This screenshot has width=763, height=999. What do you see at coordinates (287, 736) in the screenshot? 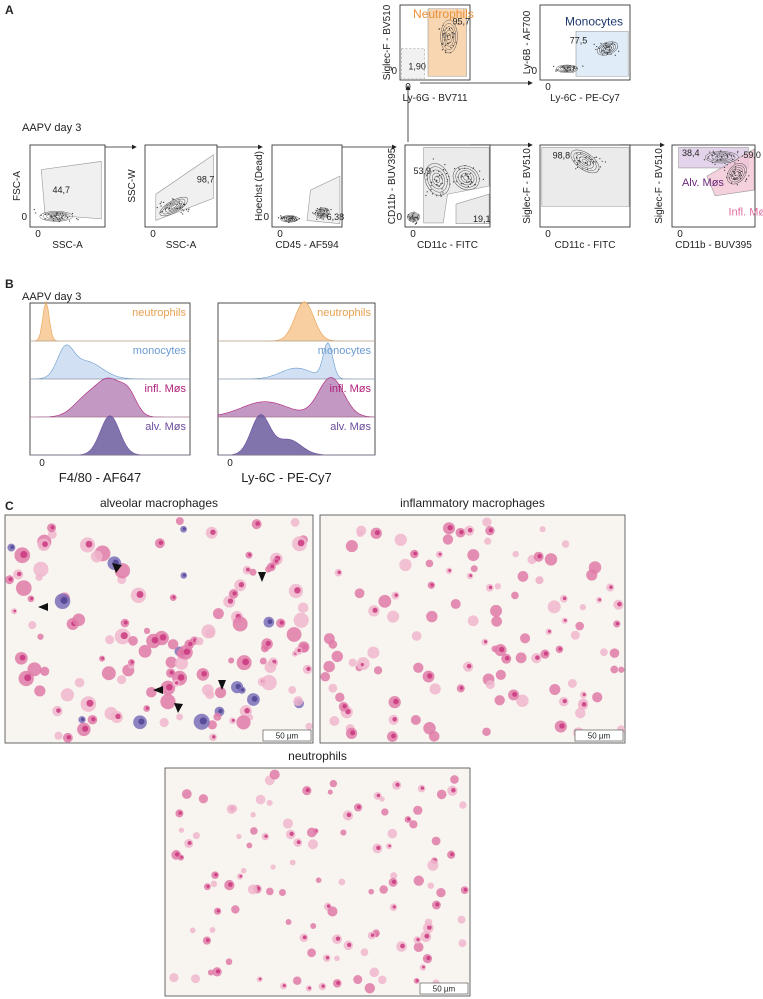
I see `scale-bar-label: 50 µm` at bounding box center [287, 736].